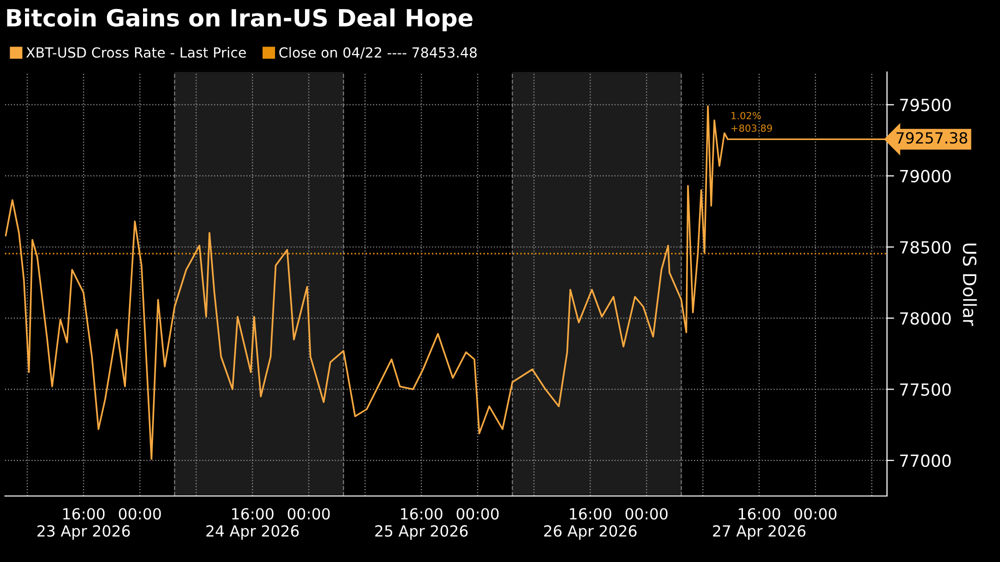 Image resolution: width=1000 pixels, height=562 pixels. Describe the element at coordinates (752, 128) in the screenshot. I see `annotation: +803.89` at that location.